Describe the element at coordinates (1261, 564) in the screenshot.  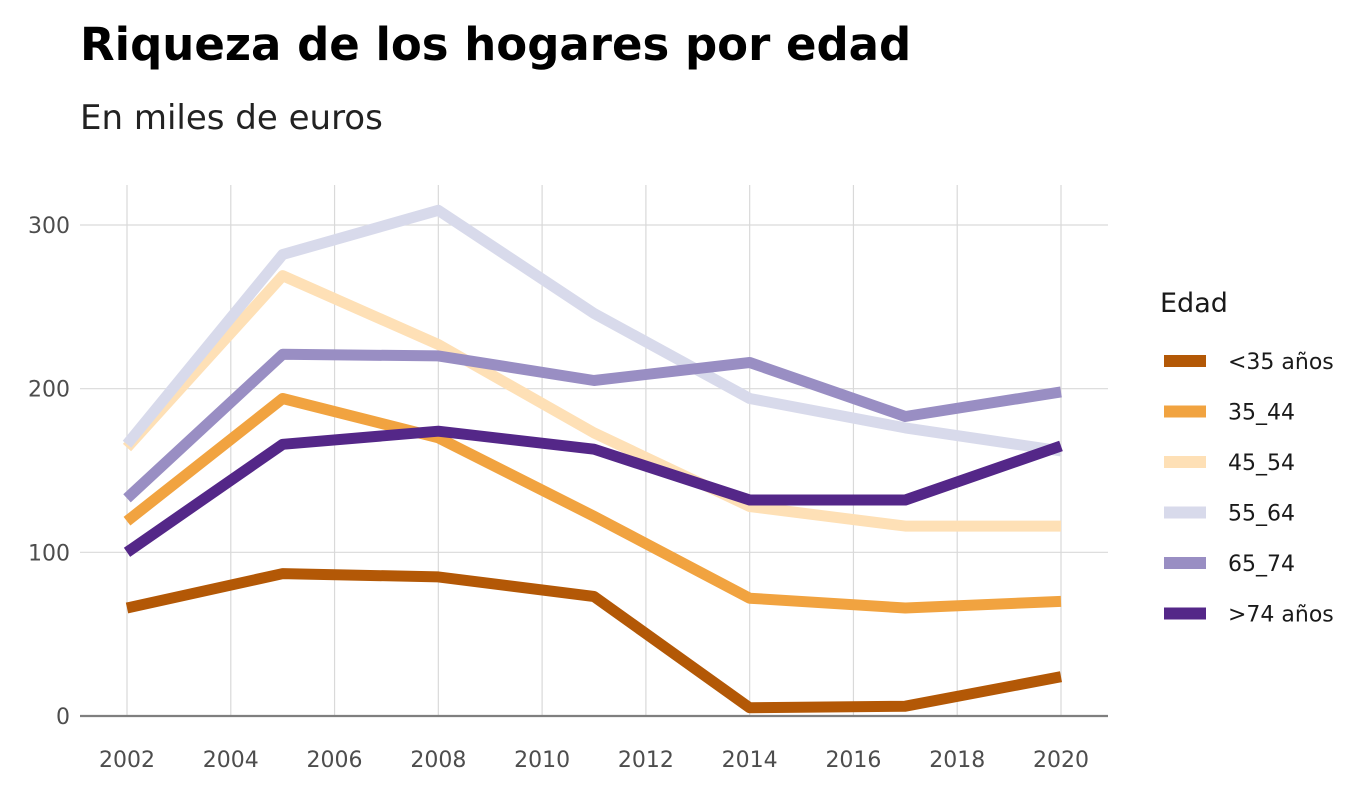
I see `legend-label: 65_74` at that location.